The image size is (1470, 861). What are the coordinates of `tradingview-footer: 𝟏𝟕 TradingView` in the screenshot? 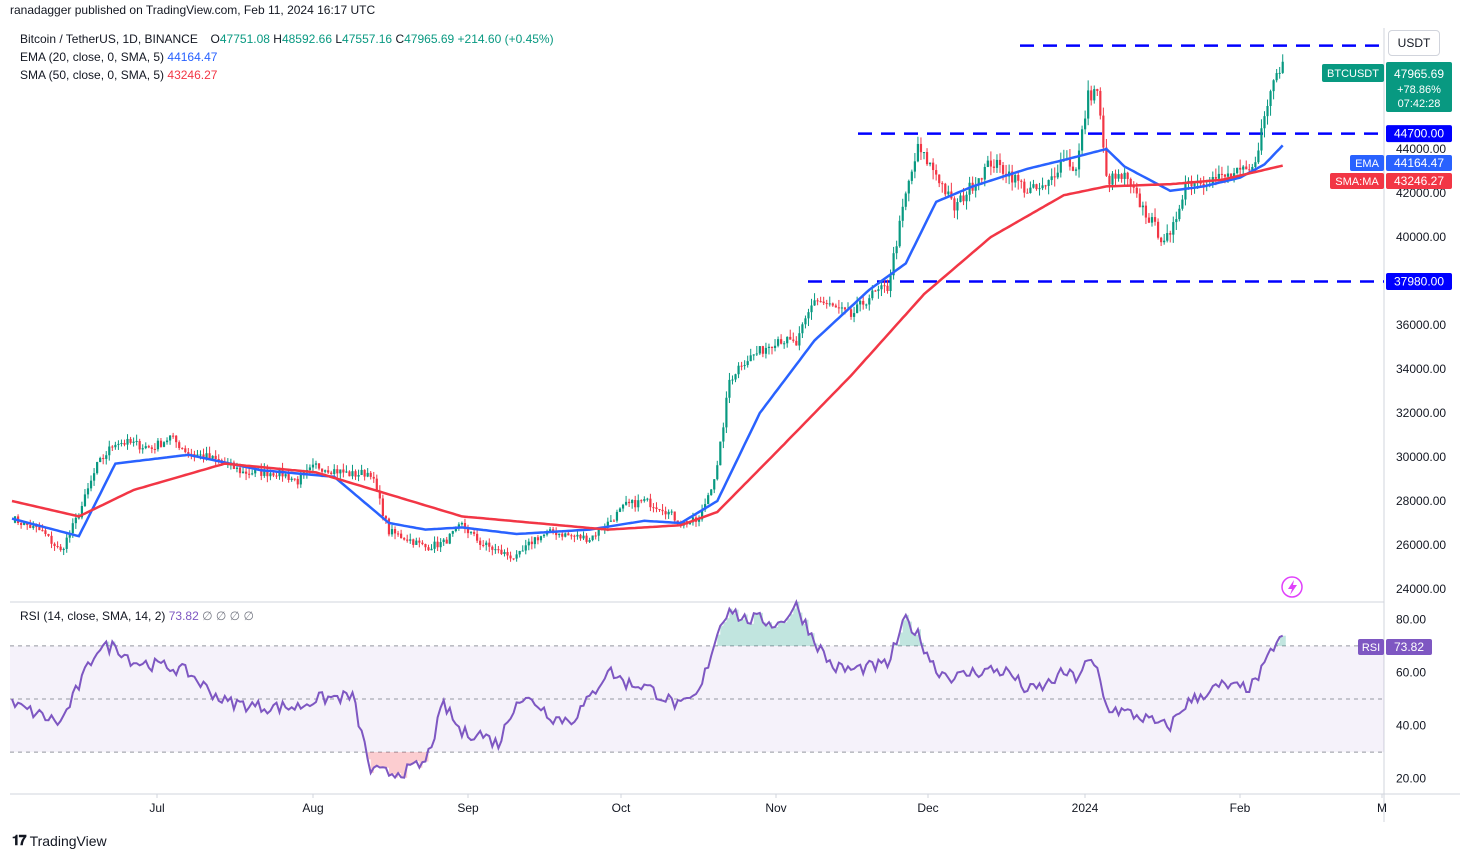 It's located at (59, 840).